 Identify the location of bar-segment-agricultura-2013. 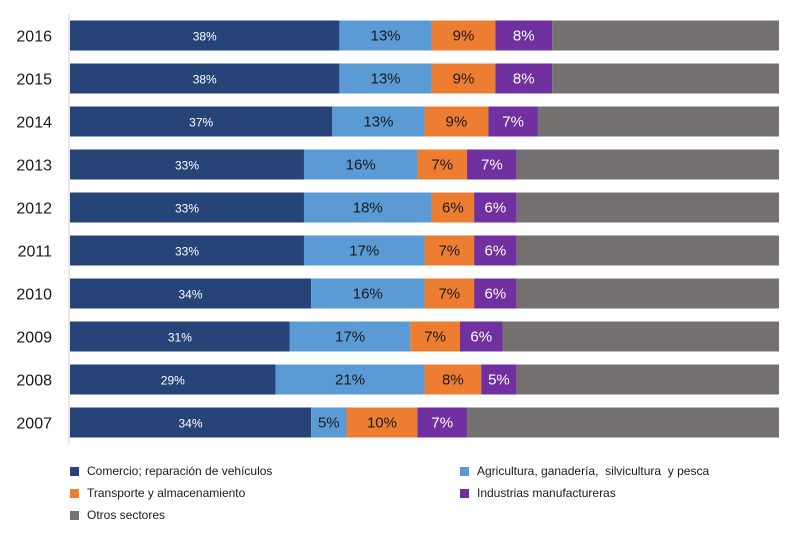
(360, 164).